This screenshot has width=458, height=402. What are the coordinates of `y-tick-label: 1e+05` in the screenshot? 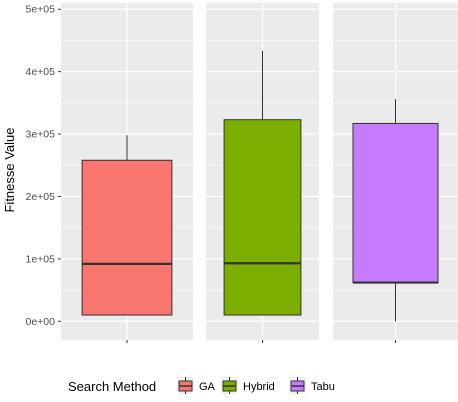 It's located at (41, 259).